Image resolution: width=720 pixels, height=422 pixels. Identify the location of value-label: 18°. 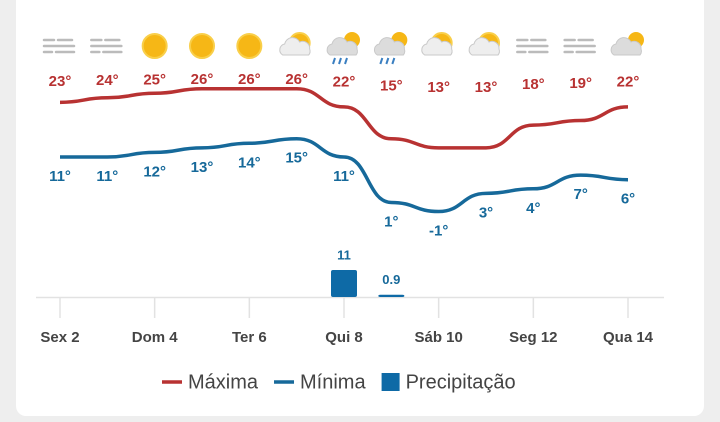
(533, 84).